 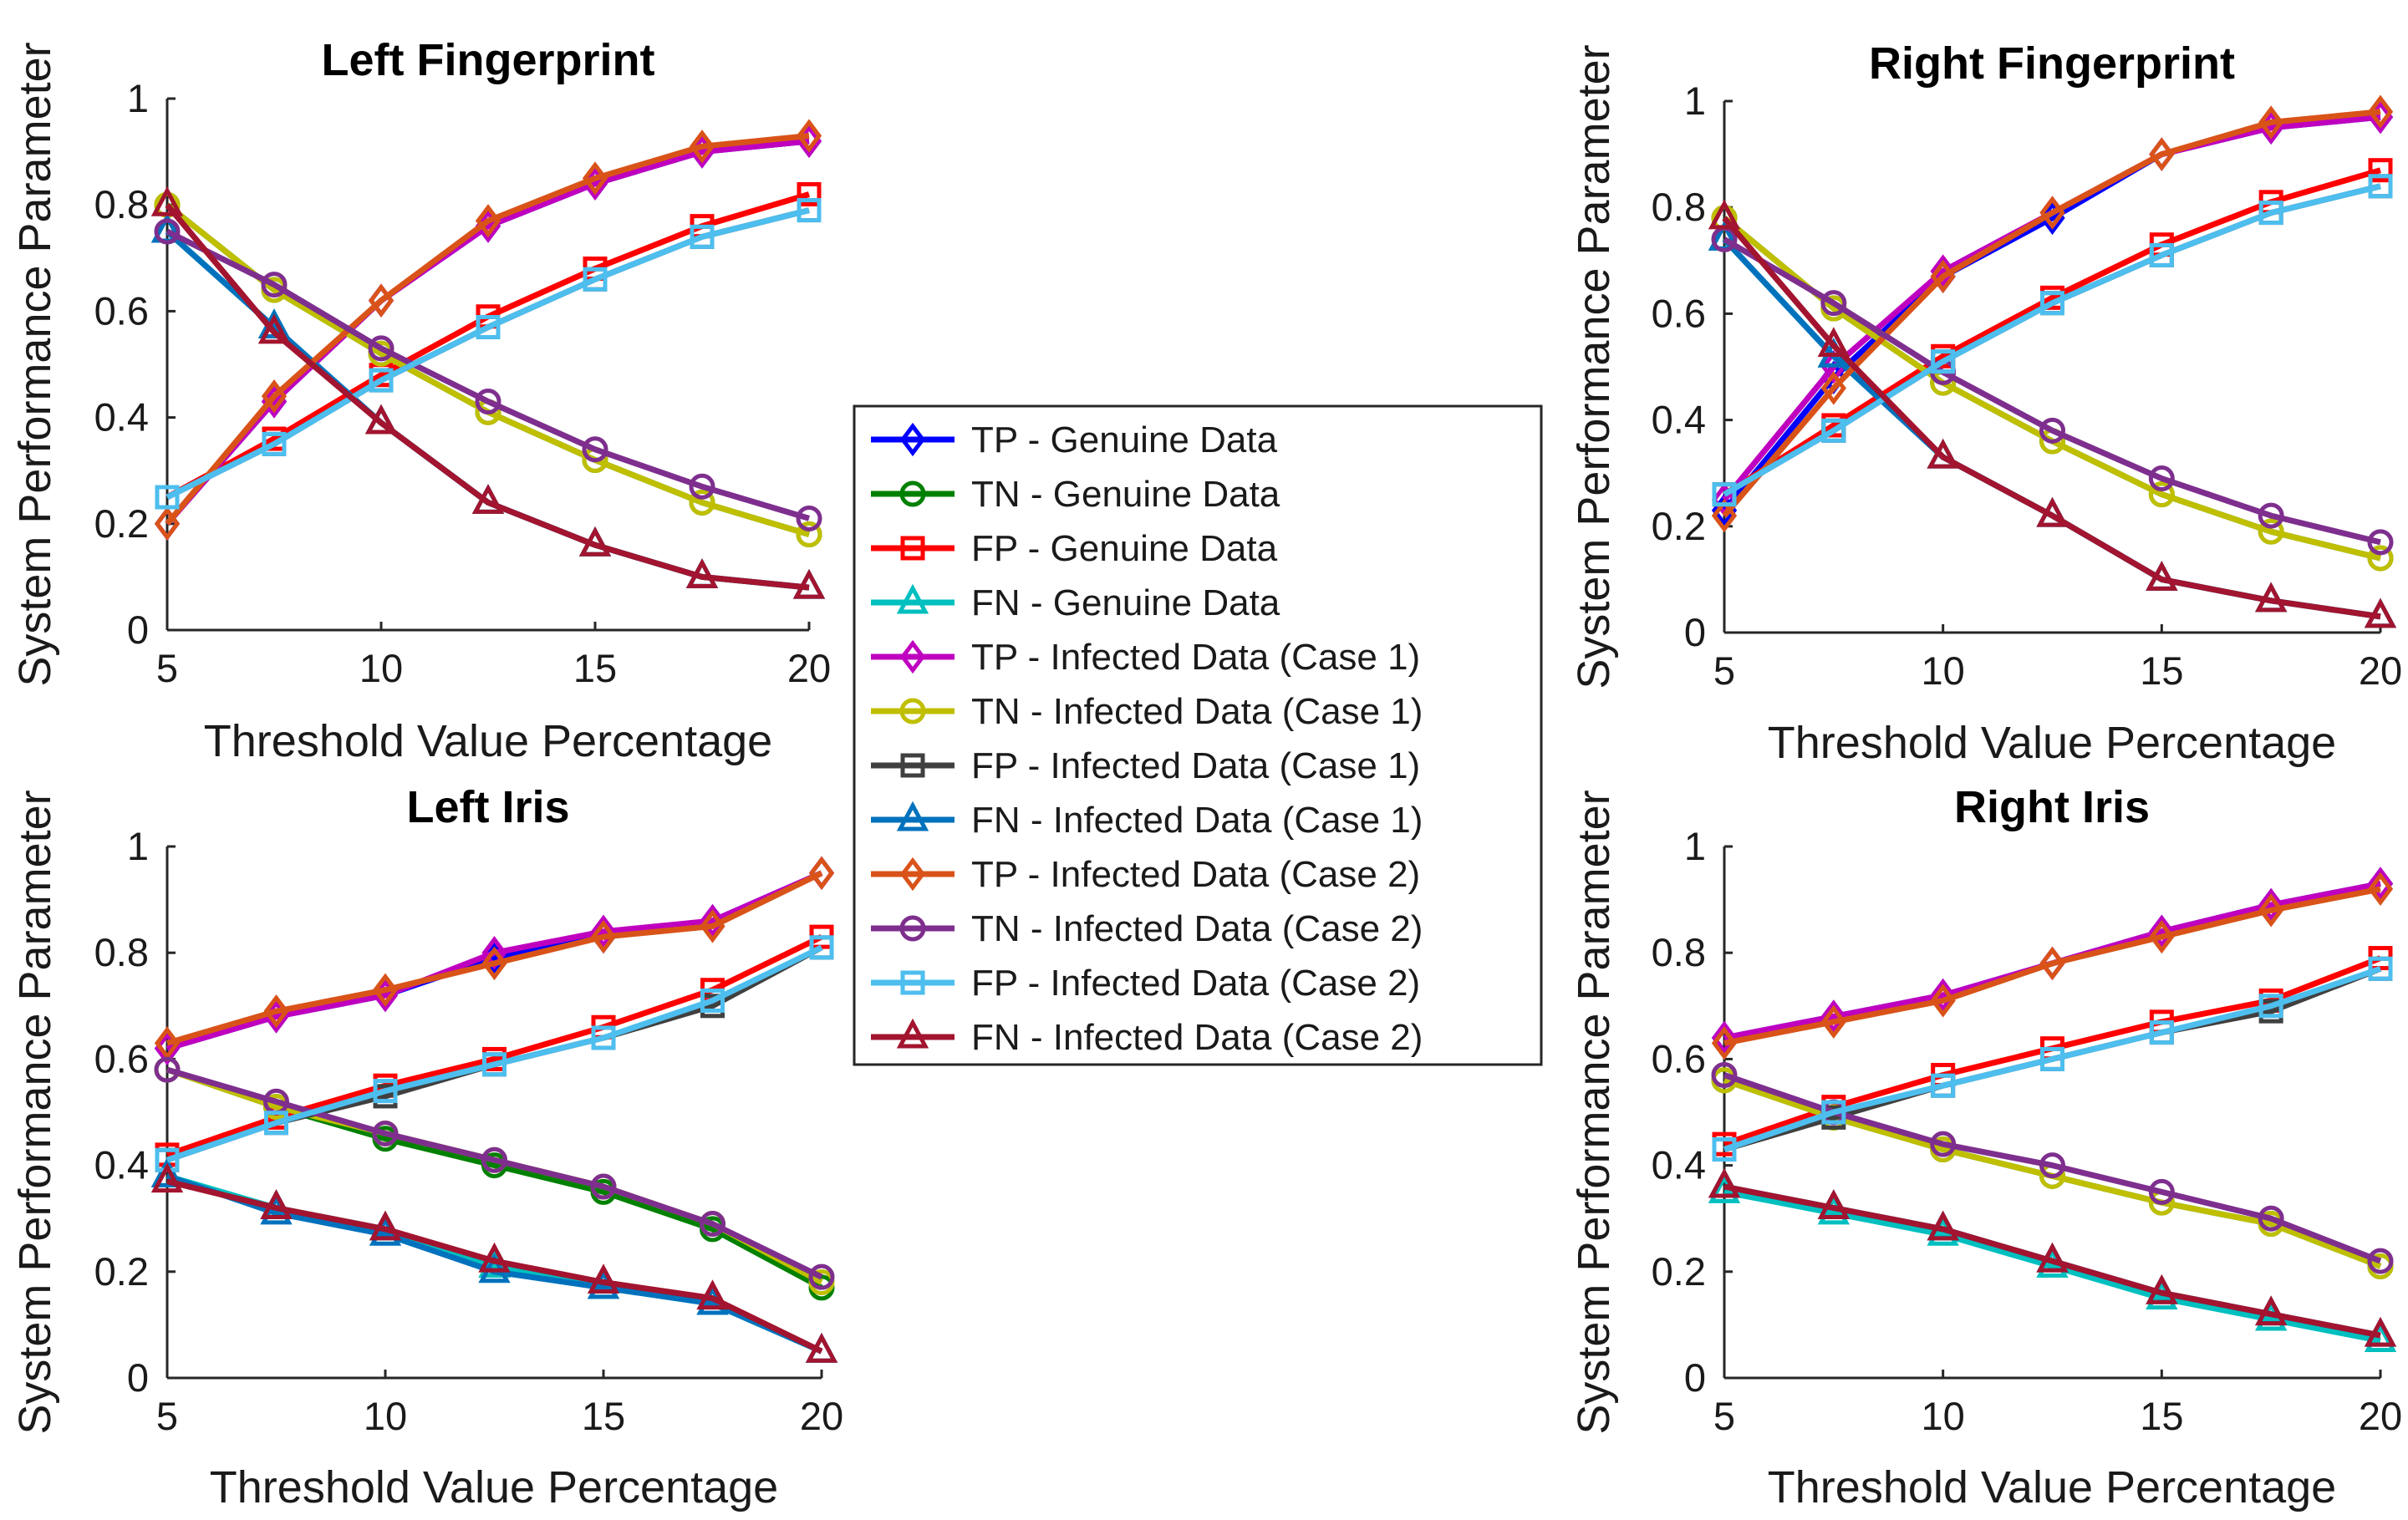 I want to click on x-tick-label: 10, so click(x=1943, y=1416).